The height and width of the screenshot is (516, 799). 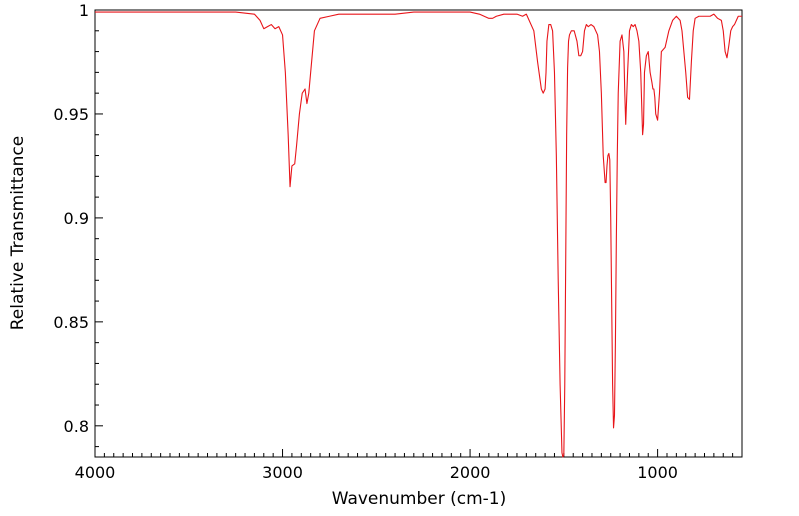 What do you see at coordinates (95, 472) in the screenshot?
I see `x-tick-label: 4000` at bounding box center [95, 472].